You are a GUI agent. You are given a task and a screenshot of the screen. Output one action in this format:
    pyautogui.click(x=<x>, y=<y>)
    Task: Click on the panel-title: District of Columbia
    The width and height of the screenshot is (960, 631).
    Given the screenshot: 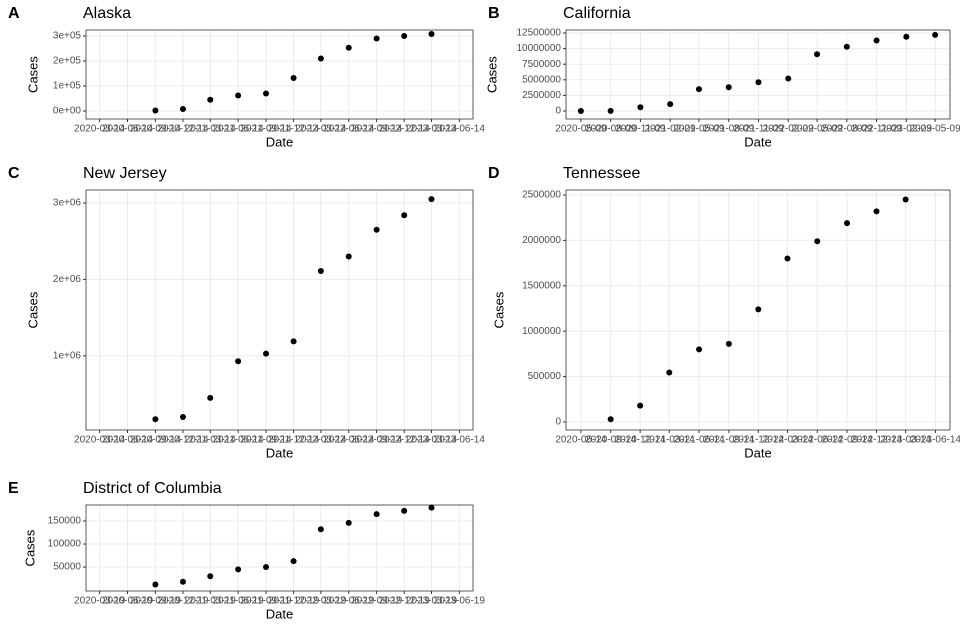 What is the action you would take?
    pyautogui.click(x=152, y=488)
    